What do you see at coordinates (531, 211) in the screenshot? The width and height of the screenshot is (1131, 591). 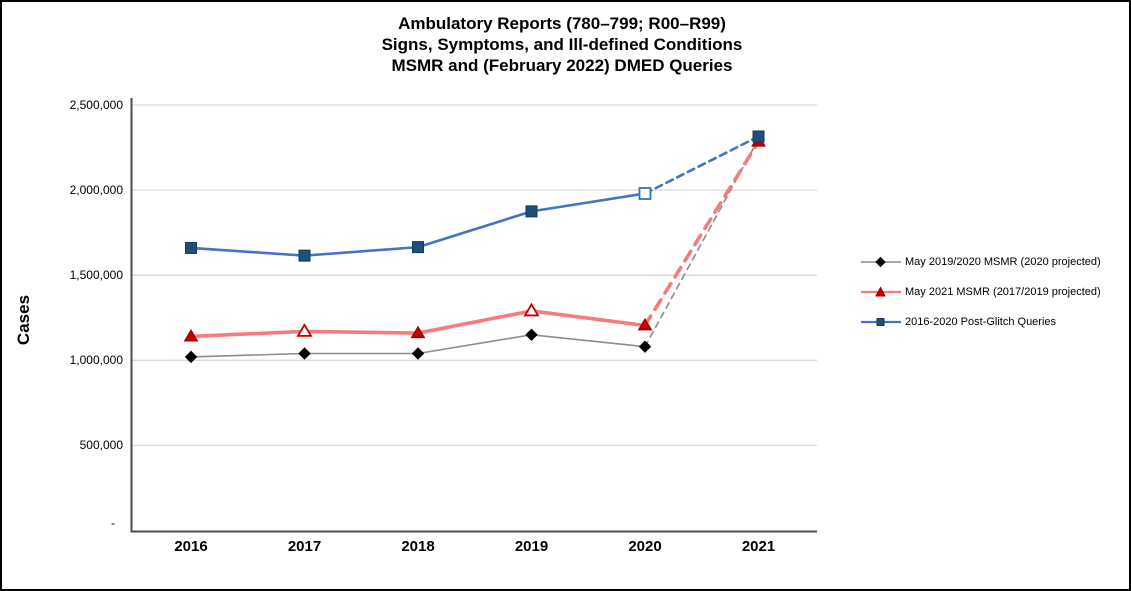 I see `series-2-marker-2019` at bounding box center [531, 211].